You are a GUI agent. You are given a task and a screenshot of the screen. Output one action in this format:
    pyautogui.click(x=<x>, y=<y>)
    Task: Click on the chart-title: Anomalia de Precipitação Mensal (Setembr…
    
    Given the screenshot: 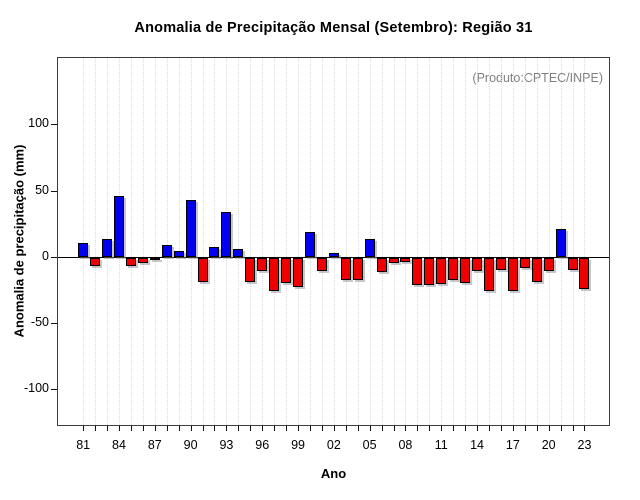 What is the action you would take?
    pyautogui.click(x=333, y=28)
    